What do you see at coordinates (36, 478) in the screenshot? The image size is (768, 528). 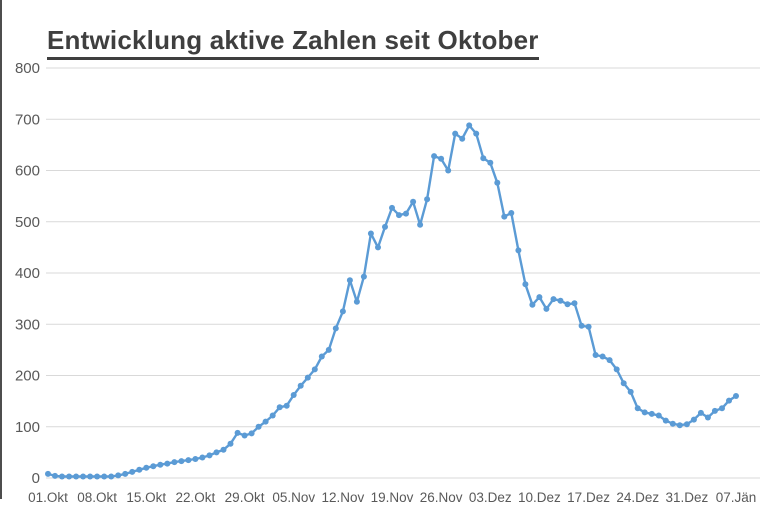 I see `y-tick-label-0: 0` at bounding box center [36, 478].